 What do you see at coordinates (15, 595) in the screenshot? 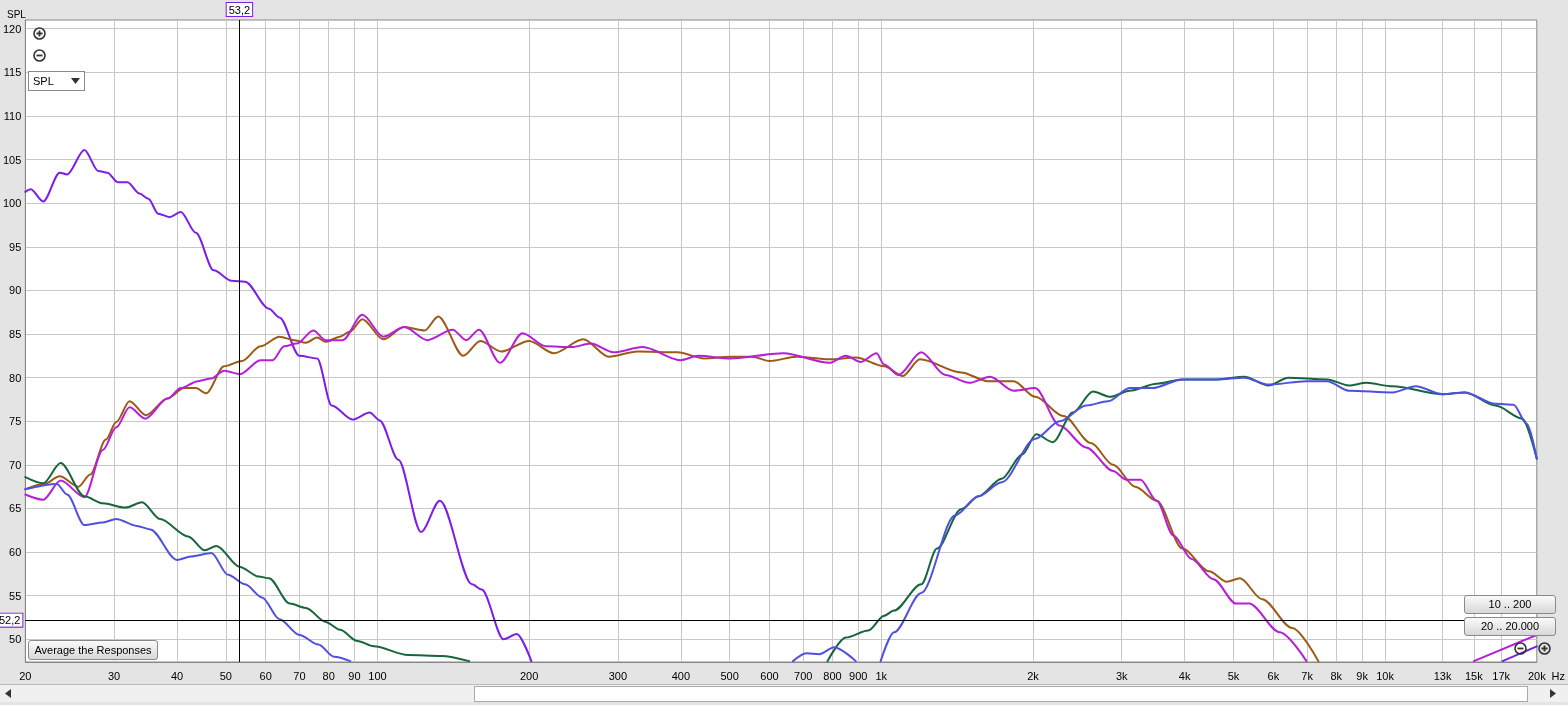
I see `y-tick-label: 55` at bounding box center [15, 595].